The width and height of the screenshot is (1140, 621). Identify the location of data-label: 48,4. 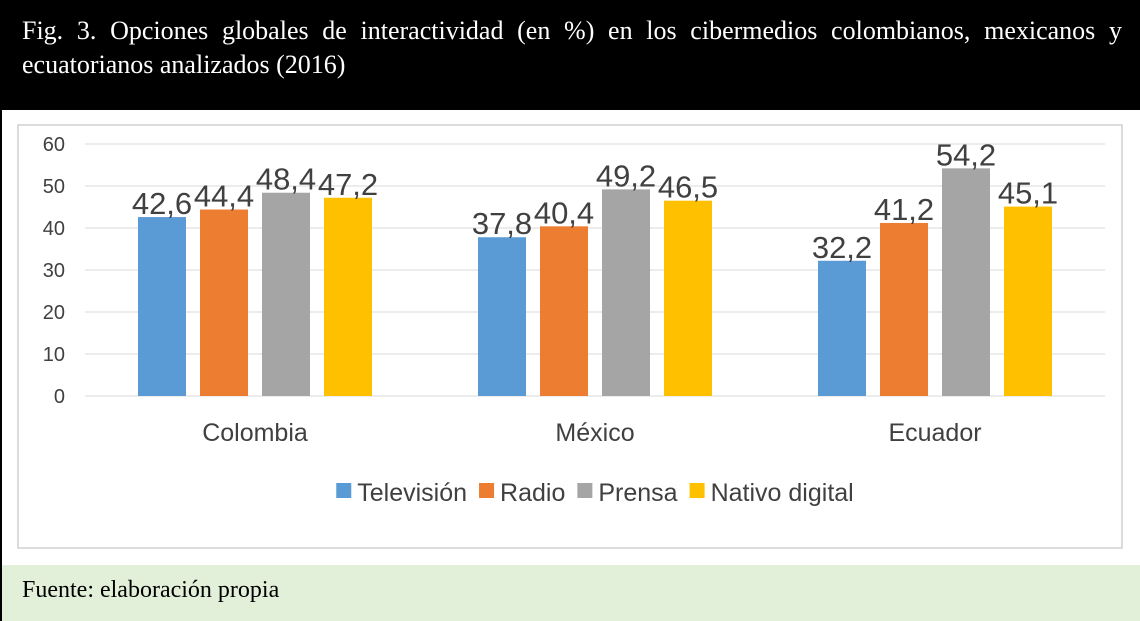
(286, 179).